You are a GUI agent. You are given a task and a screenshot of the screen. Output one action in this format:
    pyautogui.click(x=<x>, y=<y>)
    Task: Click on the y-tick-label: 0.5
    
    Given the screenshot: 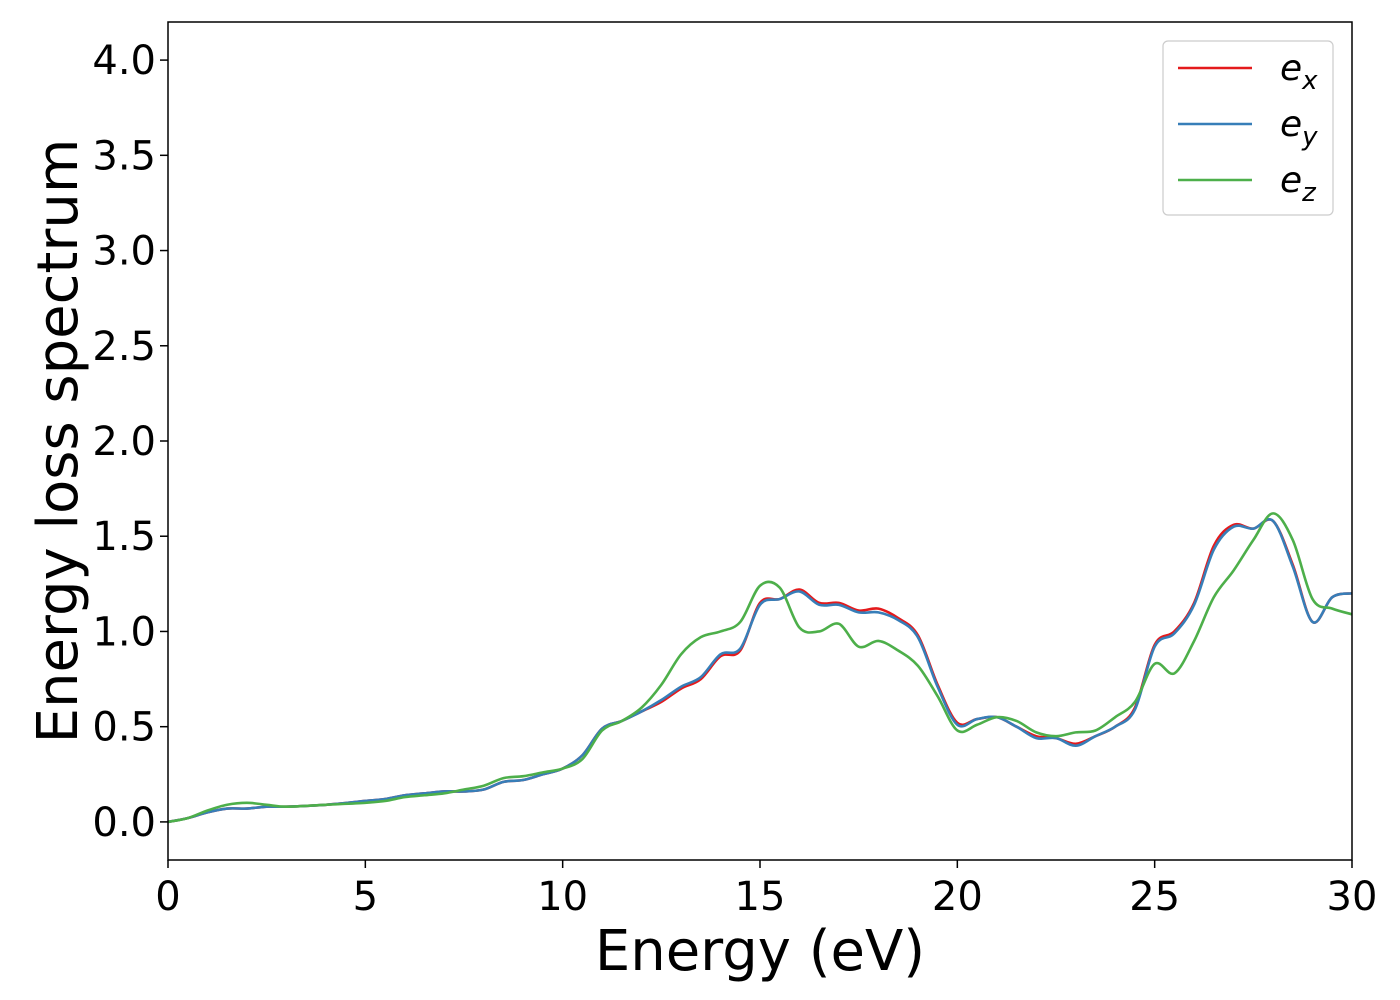 What is the action you would take?
    pyautogui.click(x=124, y=728)
    